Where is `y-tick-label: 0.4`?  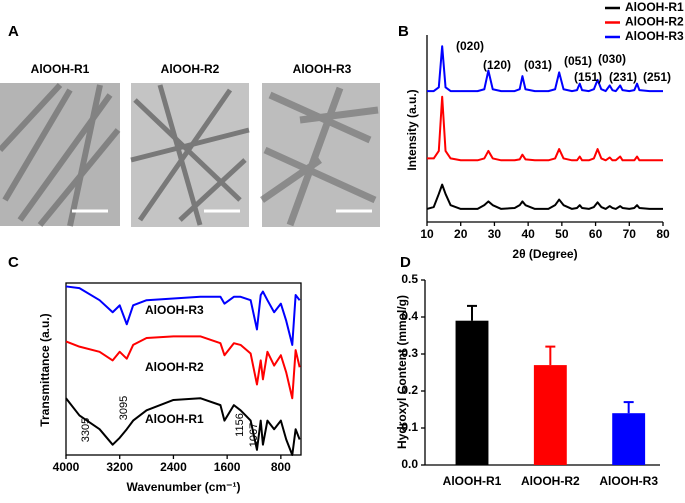
y-tick-label: 0.4 is located at coordinates (409, 316).